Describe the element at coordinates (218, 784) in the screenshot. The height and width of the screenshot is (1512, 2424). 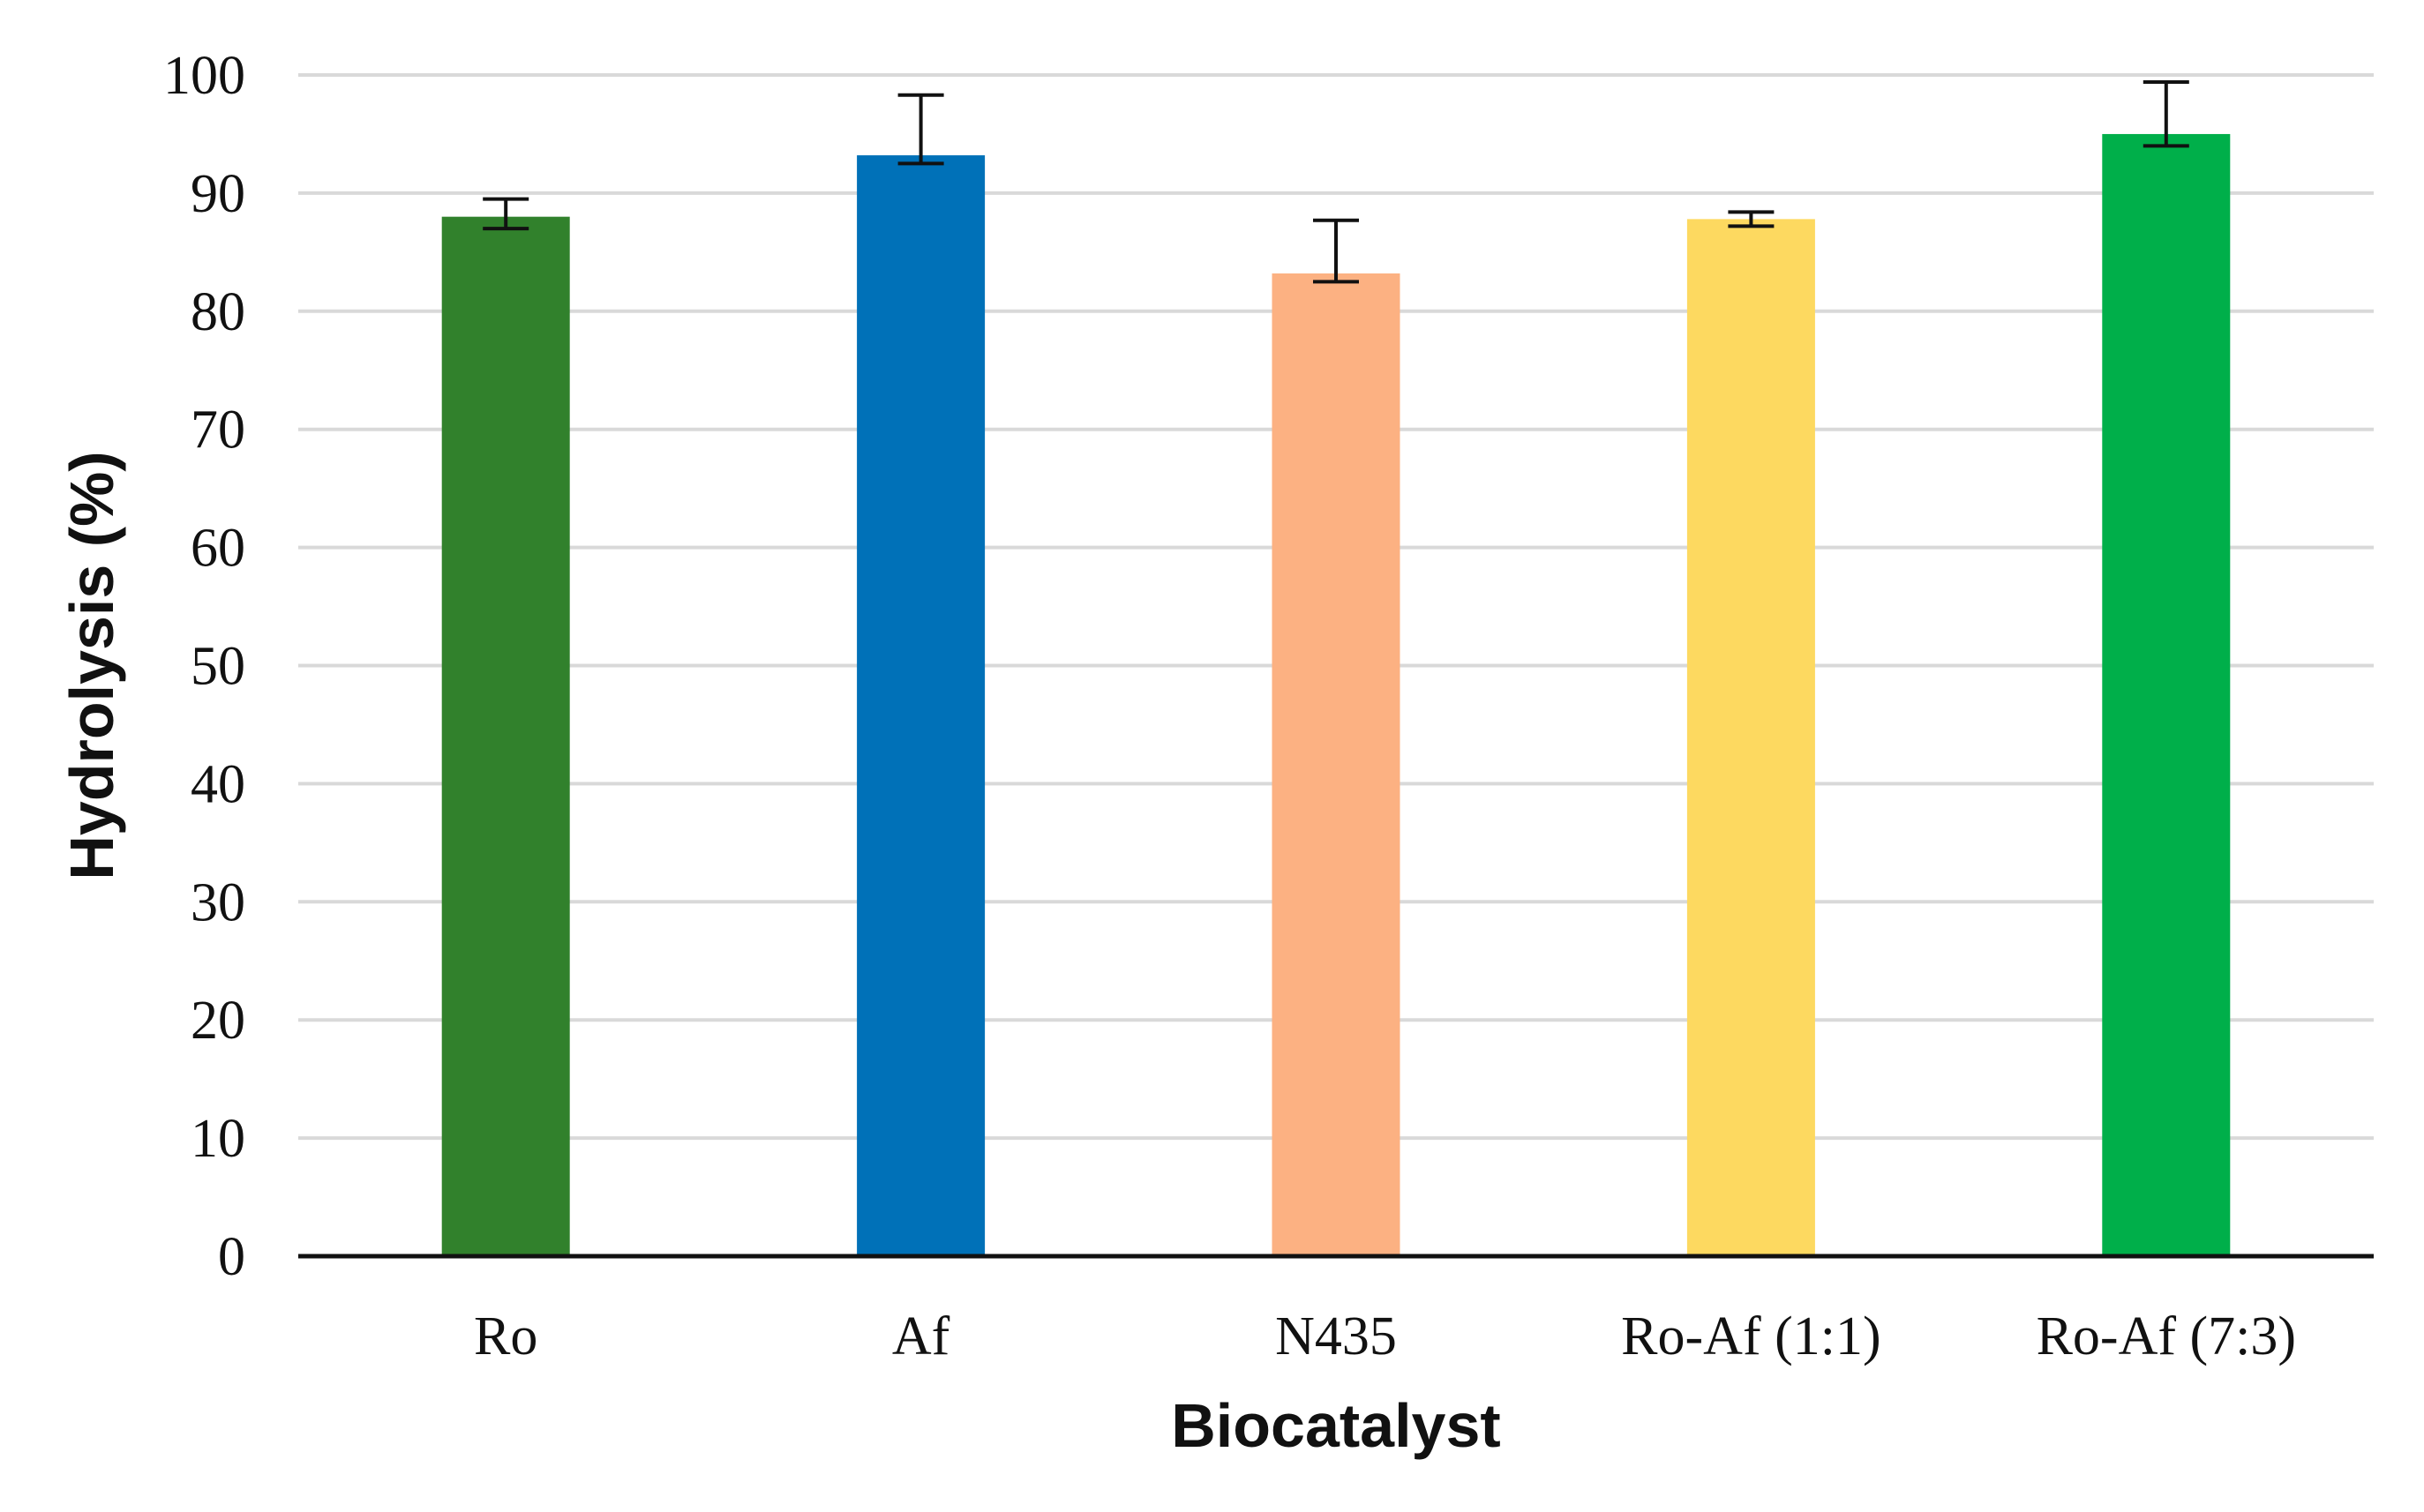
I see `y-tick-label: 40` at that location.